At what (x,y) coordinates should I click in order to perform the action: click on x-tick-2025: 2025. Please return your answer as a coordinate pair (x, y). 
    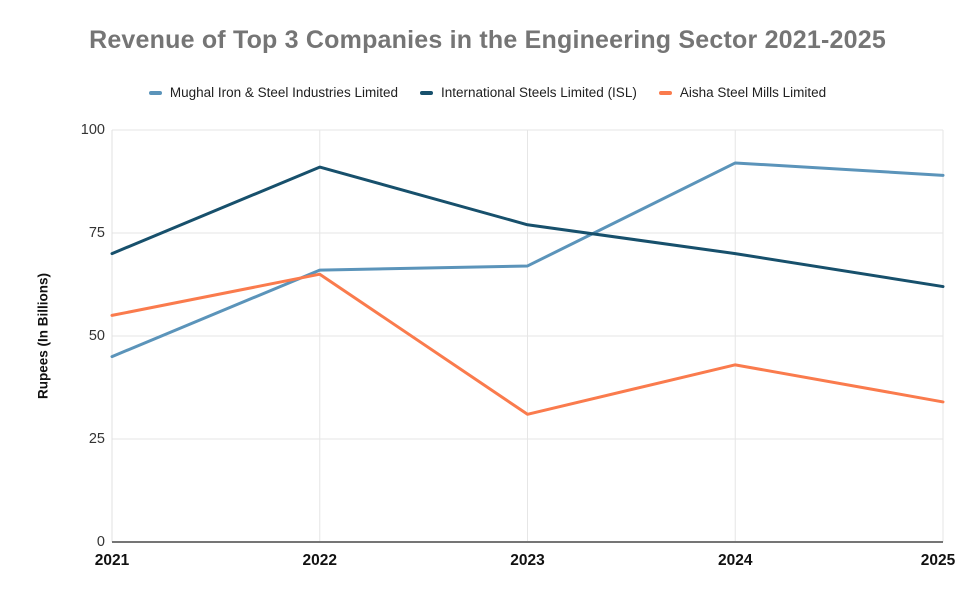
    Looking at the image, I should click on (938, 560).